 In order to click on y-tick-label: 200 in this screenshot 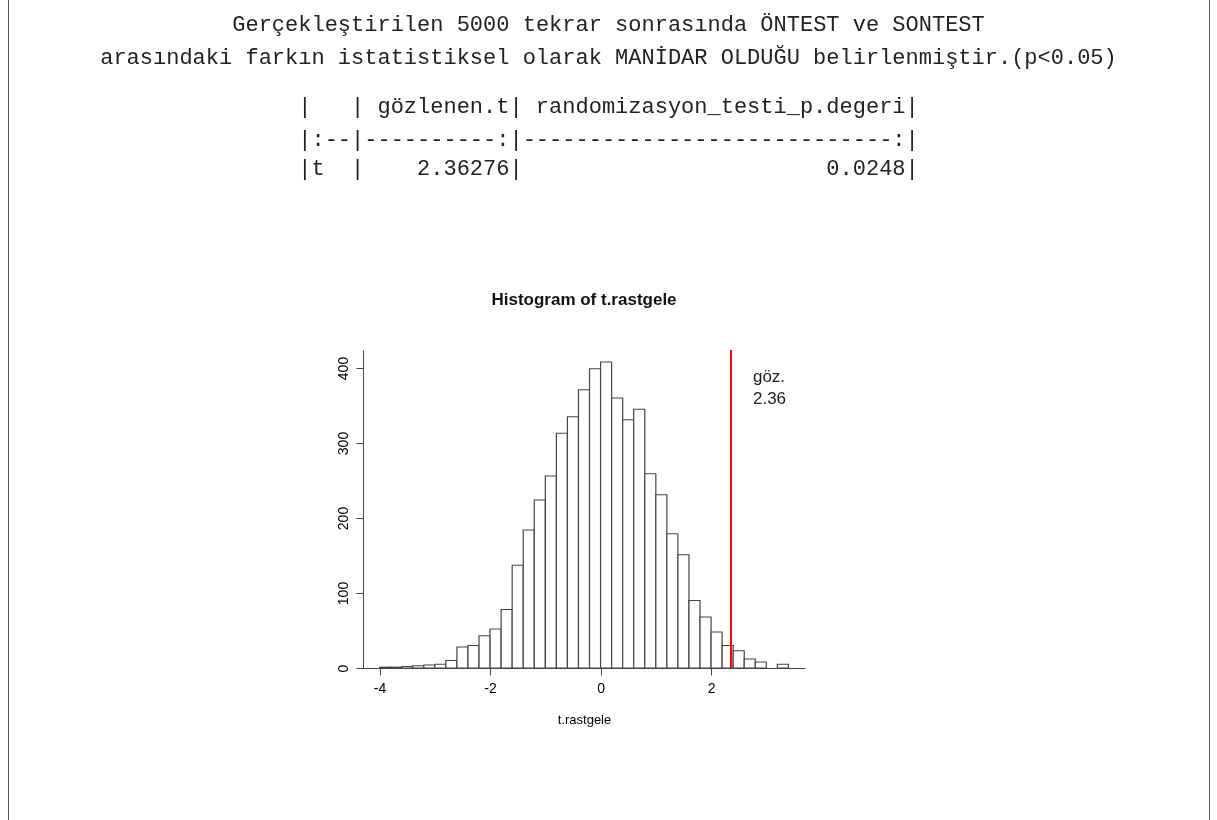, I will do `click(342, 518)`.